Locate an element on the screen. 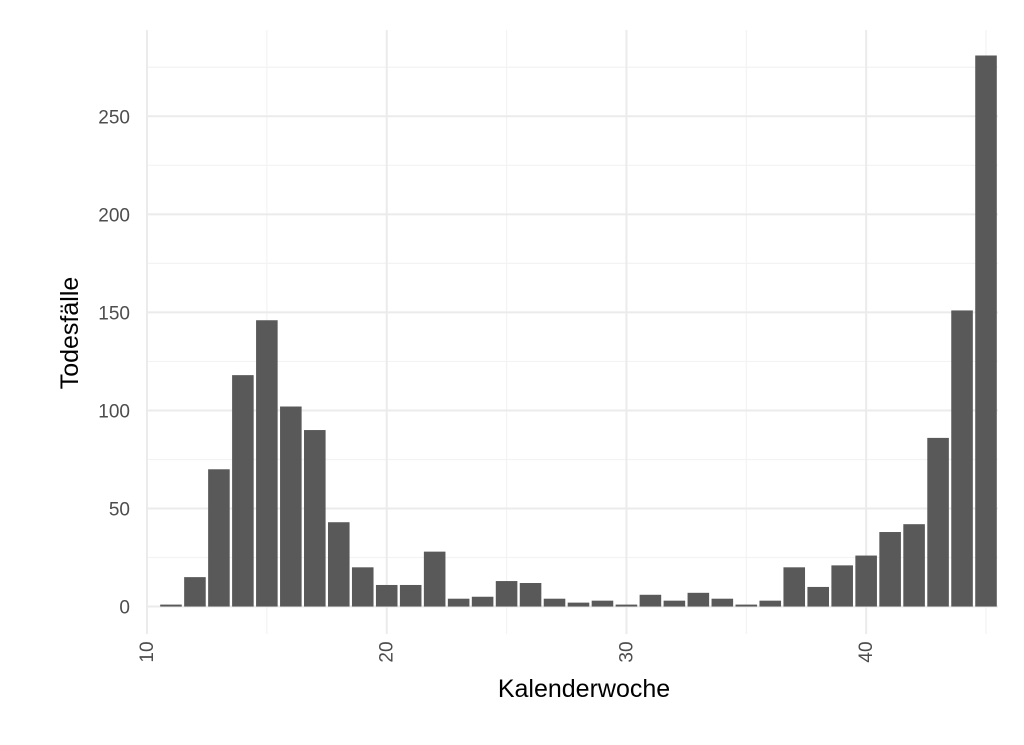 This screenshot has height=745, width=1024. y-tick-label: 0 is located at coordinates (124, 608).